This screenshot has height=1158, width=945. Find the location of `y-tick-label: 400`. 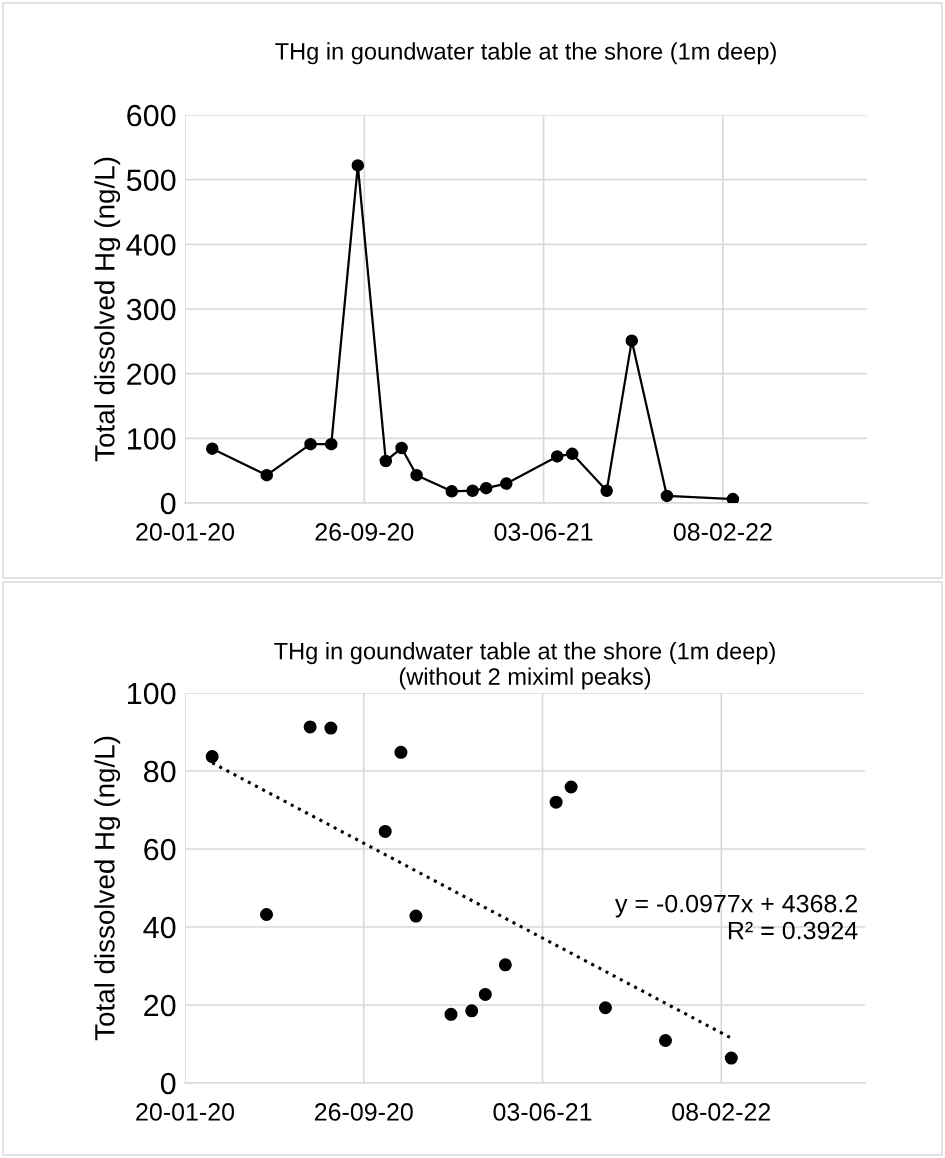

y-tick-label: 400 is located at coordinates (151, 245).